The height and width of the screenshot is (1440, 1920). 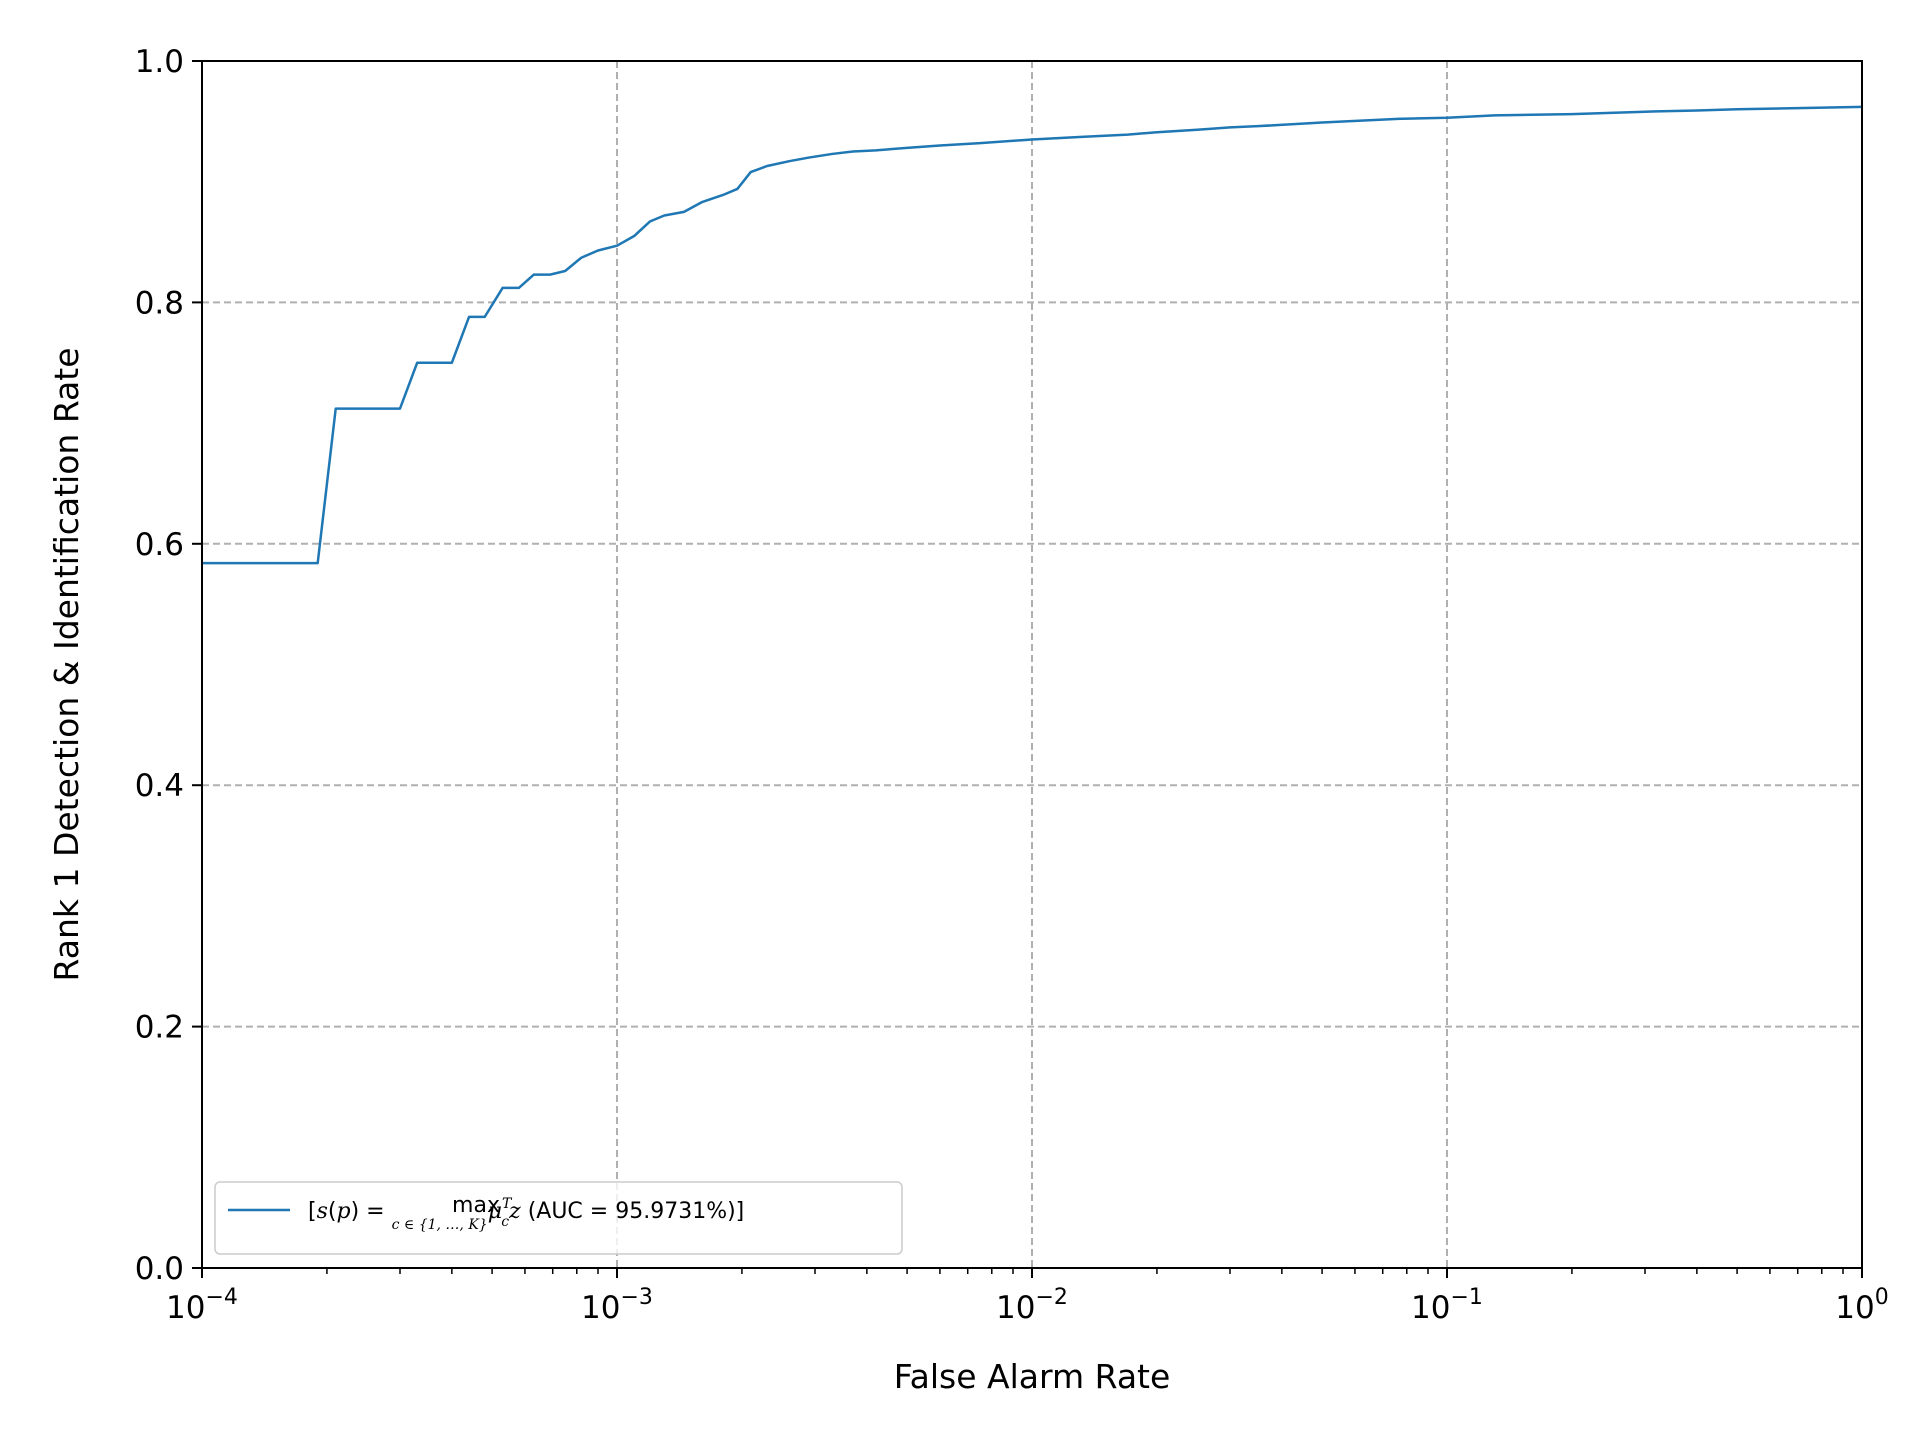 What do you see at coordinates (476, 1205) in the screenshot?
I see `legend-max-operator: max` at bounding box center [476, 1205].